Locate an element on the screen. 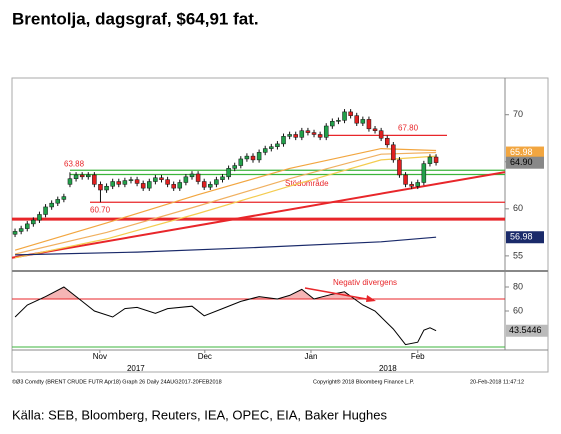 The width and height of the screenshot is (561, 434). divergence-arrow is located at coordinates (338, 294).